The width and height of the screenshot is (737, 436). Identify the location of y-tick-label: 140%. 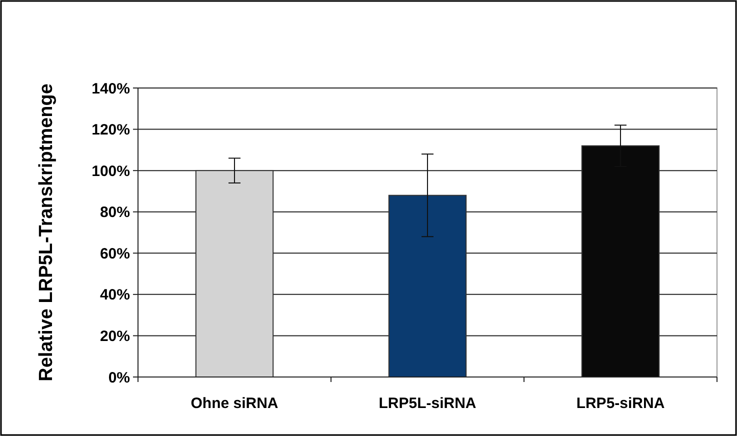
(111, 89).